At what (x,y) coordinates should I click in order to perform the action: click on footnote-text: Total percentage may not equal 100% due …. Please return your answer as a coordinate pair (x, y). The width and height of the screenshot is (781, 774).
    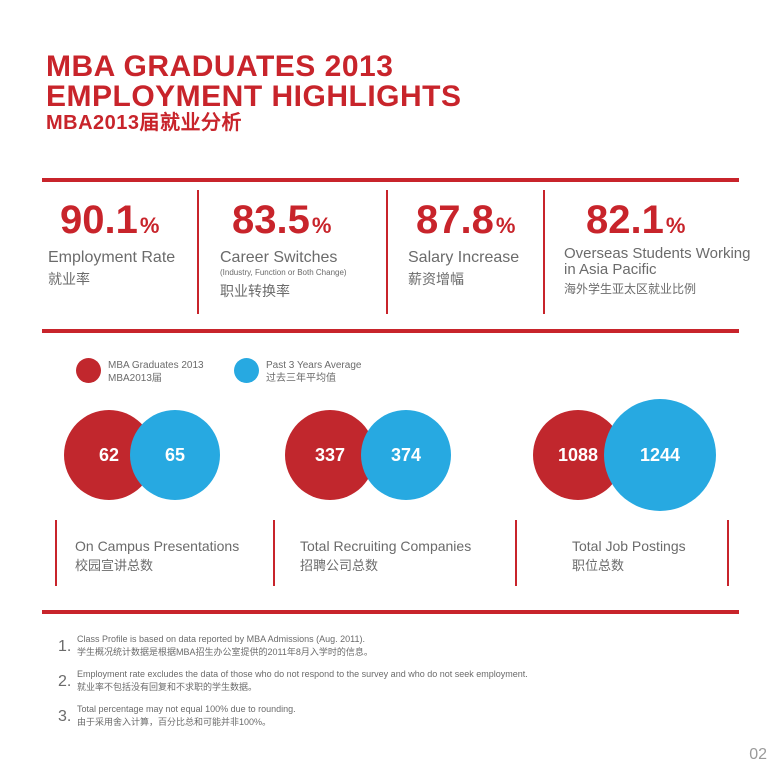
    Looking at the image, I should click on (186, 709).